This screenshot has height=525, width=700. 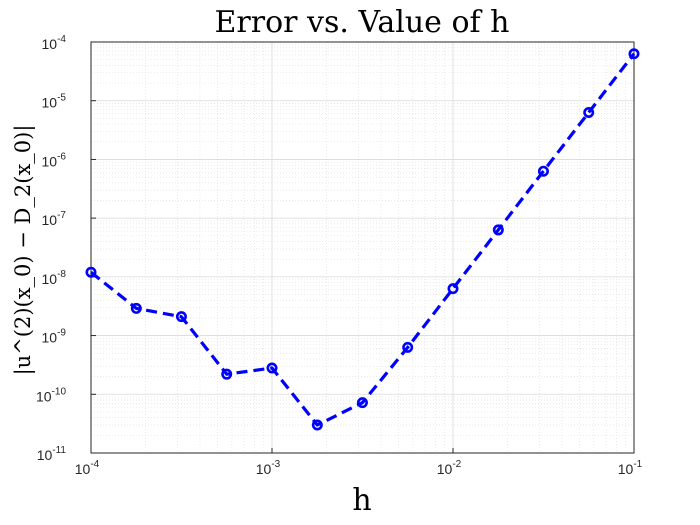 I want to click on y-tick-label: 10⁻¹⁰, so click(x=51, y=395).